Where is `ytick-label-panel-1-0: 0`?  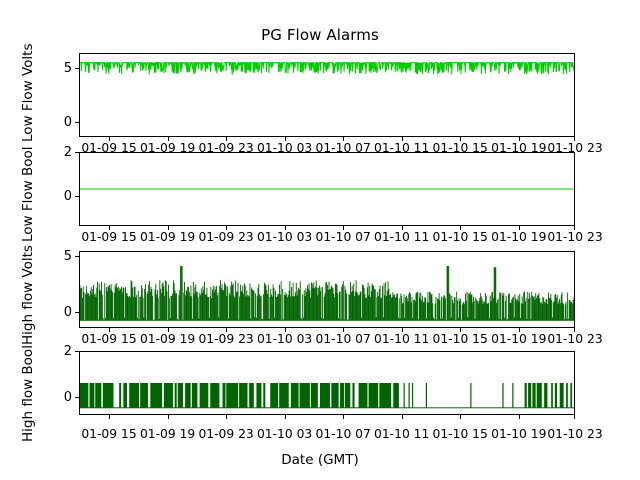
ytick-label-panel-1-0: 0 is located at coordinates (67, 122).